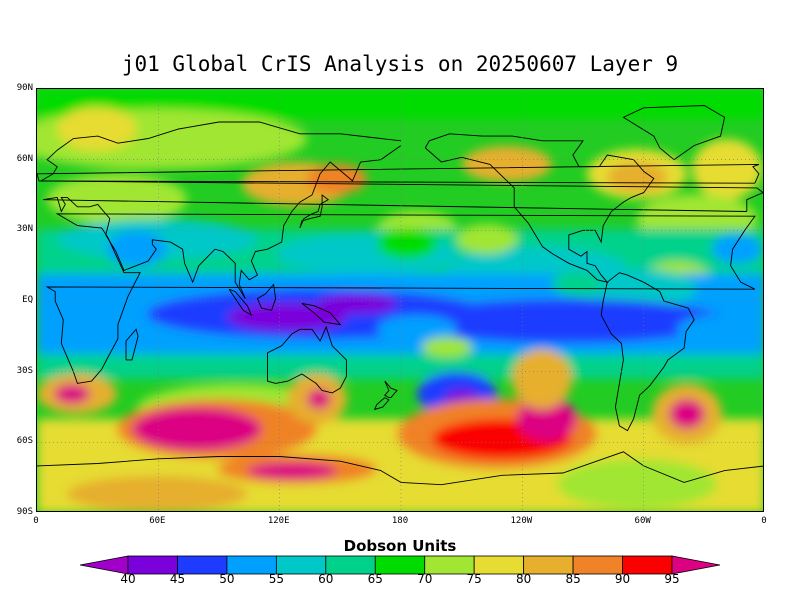  What do you see at coordinates (672, 579) in the screenshot?
I see `colorbar-tick-label: 95` at bounding box center [672, 579].